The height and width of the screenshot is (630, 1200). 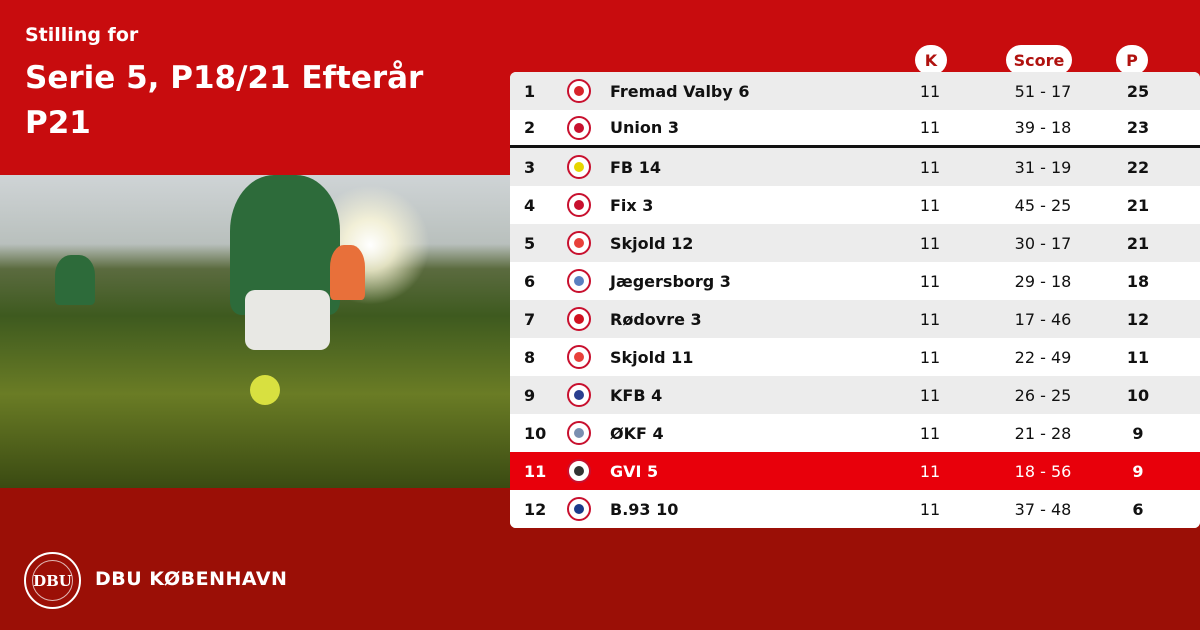 I want to click on position: 7, so click(x=530, y=319).